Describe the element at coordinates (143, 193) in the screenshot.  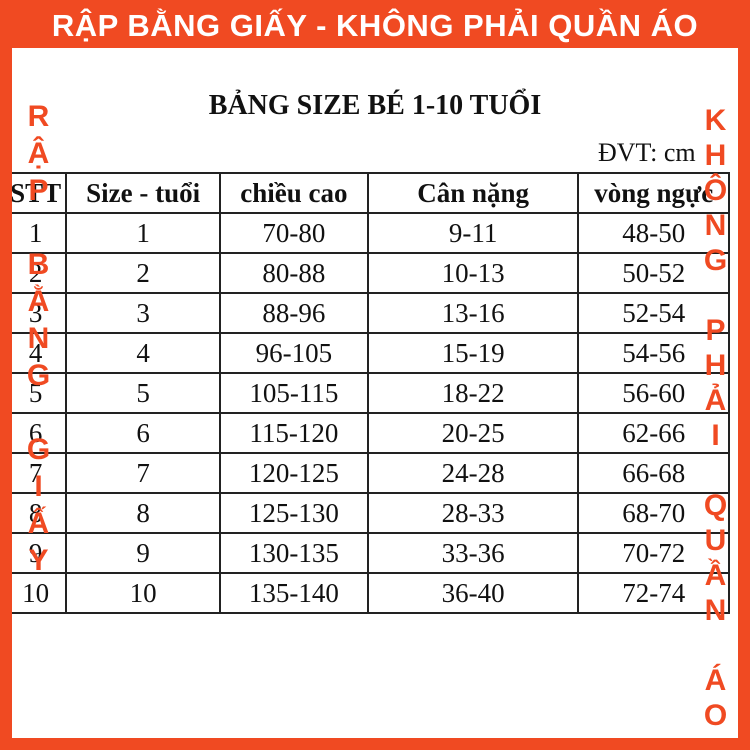
I see `header-cell: Size - tuổi` at that location.